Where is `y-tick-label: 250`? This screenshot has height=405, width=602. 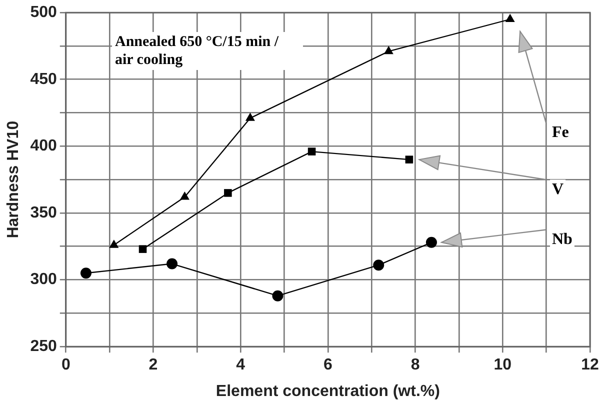
y-tick-label: 250 is located at coordinates (43, 347).